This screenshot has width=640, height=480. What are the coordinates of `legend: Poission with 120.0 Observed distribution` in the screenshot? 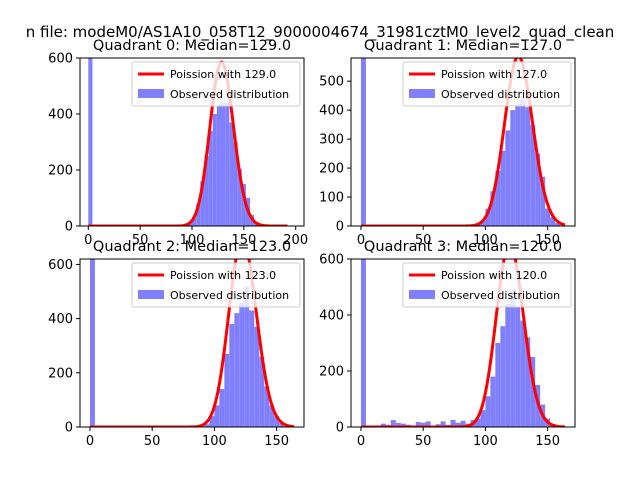 It's located at (487, 285).